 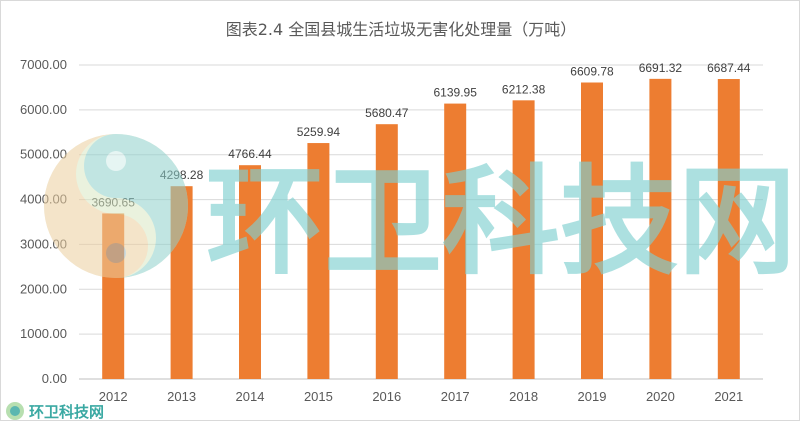 I want to click on bar-2019, so click(x=592, y=230).